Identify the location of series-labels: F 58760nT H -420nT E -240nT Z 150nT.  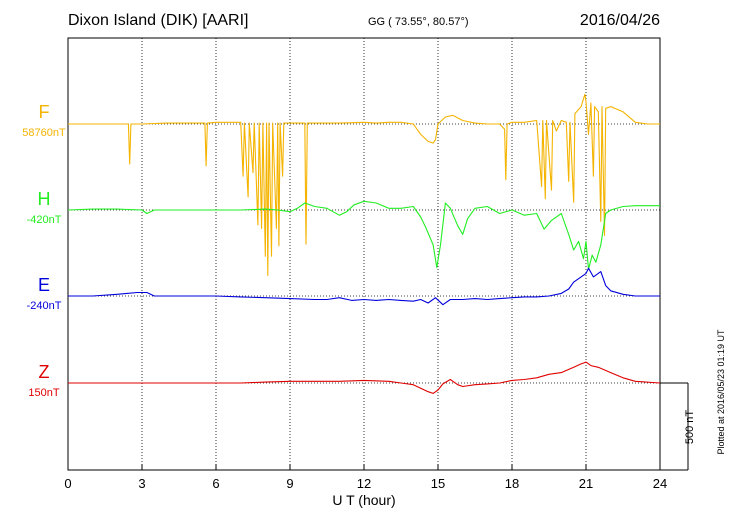
(44, 250).